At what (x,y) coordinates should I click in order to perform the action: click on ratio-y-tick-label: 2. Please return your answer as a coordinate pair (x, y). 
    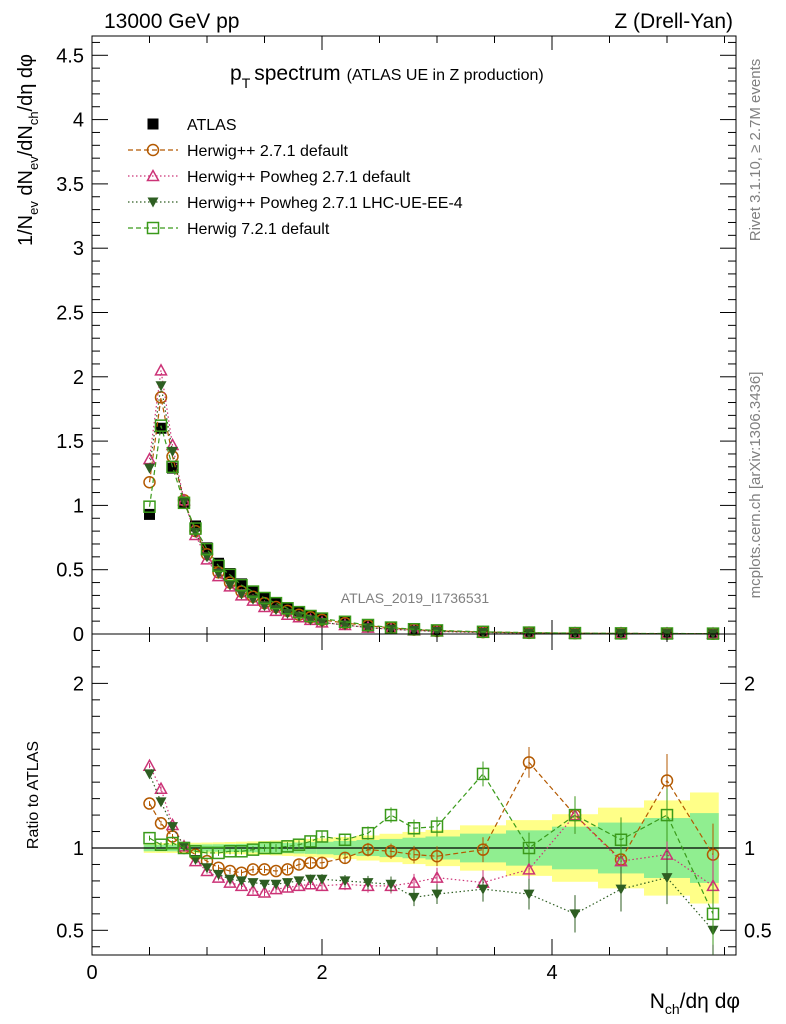
    Looking at the image, I should click on (78, 684).